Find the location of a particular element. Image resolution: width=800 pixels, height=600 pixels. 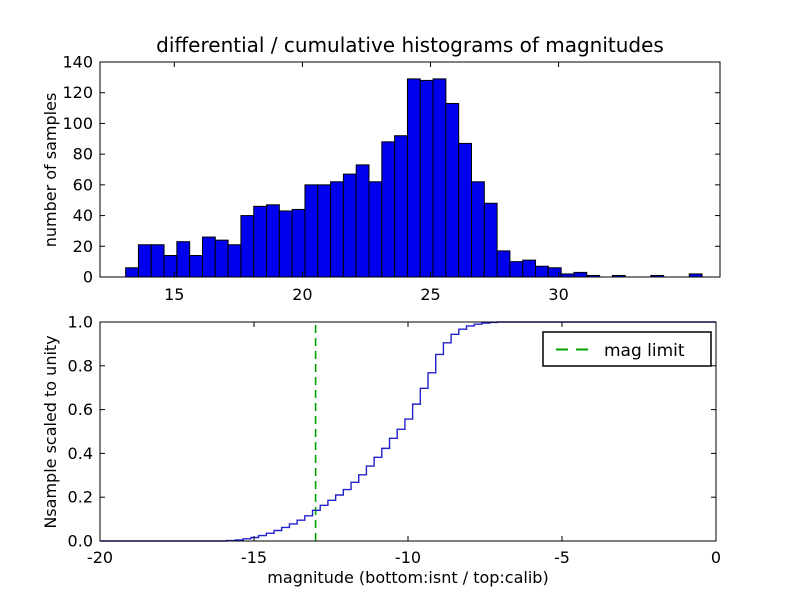

x-tick-label: 30 is located at coordinates (558, 294).